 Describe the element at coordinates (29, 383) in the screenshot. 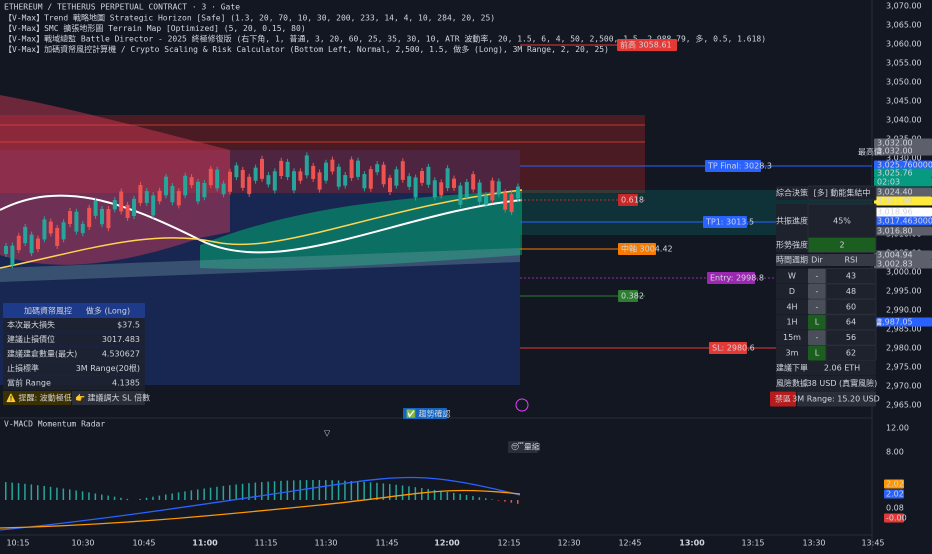

I see `row-label: 當前 Range` at that location.